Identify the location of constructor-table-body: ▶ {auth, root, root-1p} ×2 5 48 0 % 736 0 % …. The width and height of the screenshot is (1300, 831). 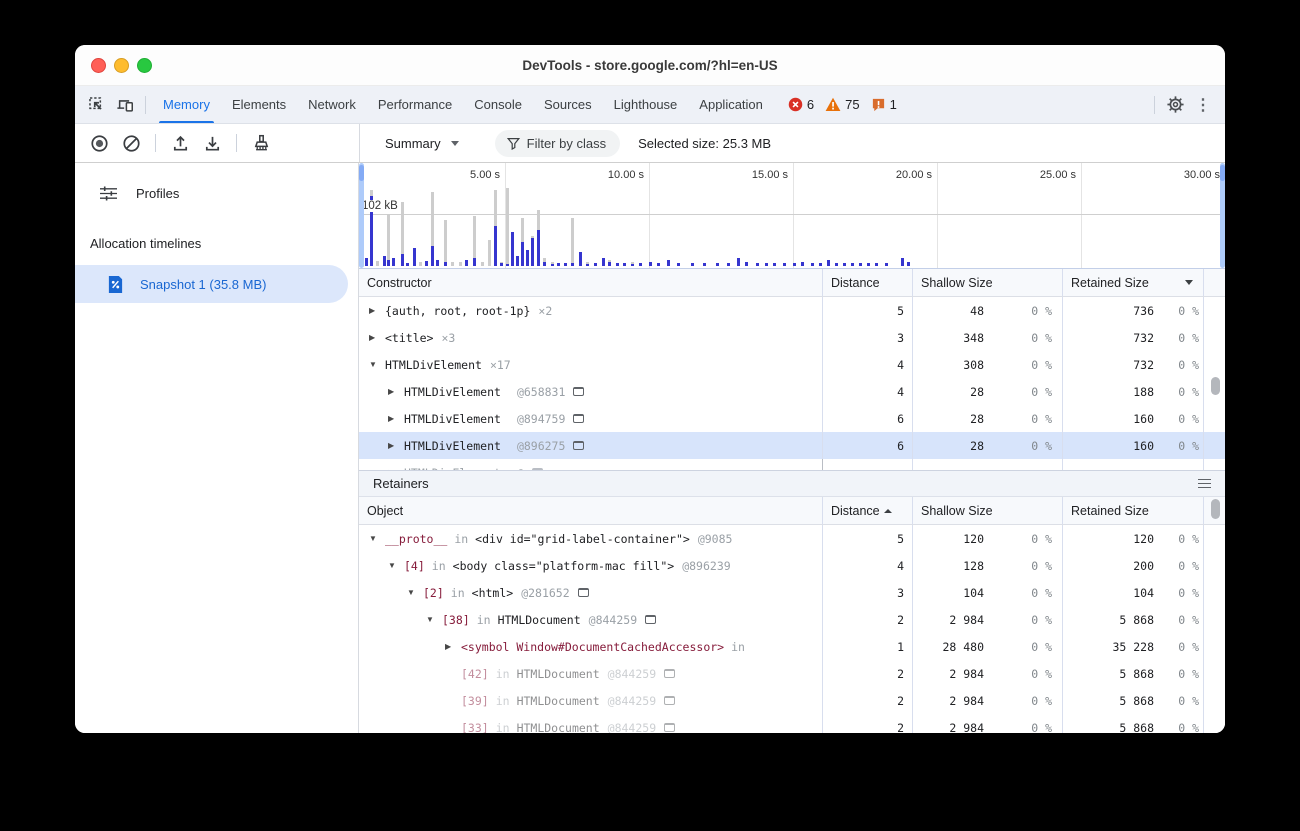
(792, 383).